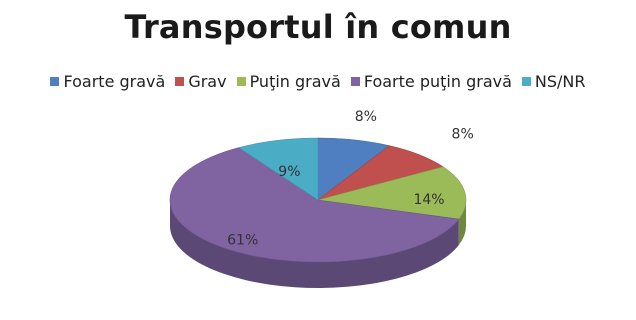 This screenshot has height=320, width=636. I want to click on legend-label: Foarte gravă, so click(114, 81).